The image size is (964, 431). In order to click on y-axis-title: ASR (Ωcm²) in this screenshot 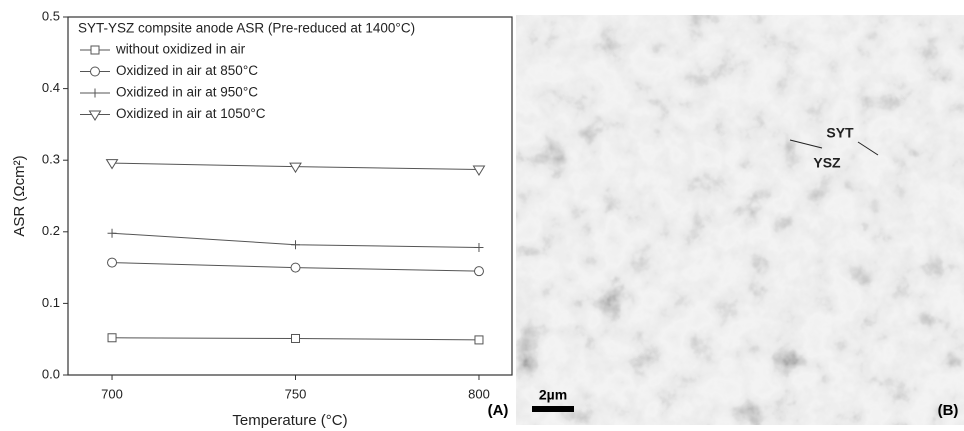, I will do `click(19, 195)`.